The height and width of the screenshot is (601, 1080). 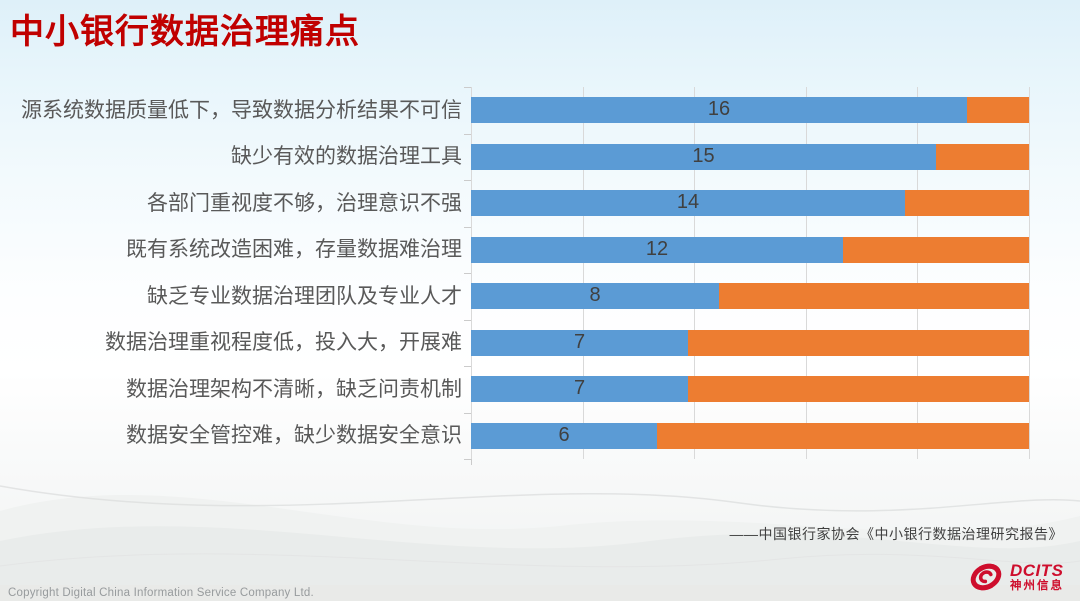 What do you see at coordinates (304, 203) in the screenshot?
I see `category-label: 各部门重视度不够，治理意识不强` at bounding box center [304, 203].